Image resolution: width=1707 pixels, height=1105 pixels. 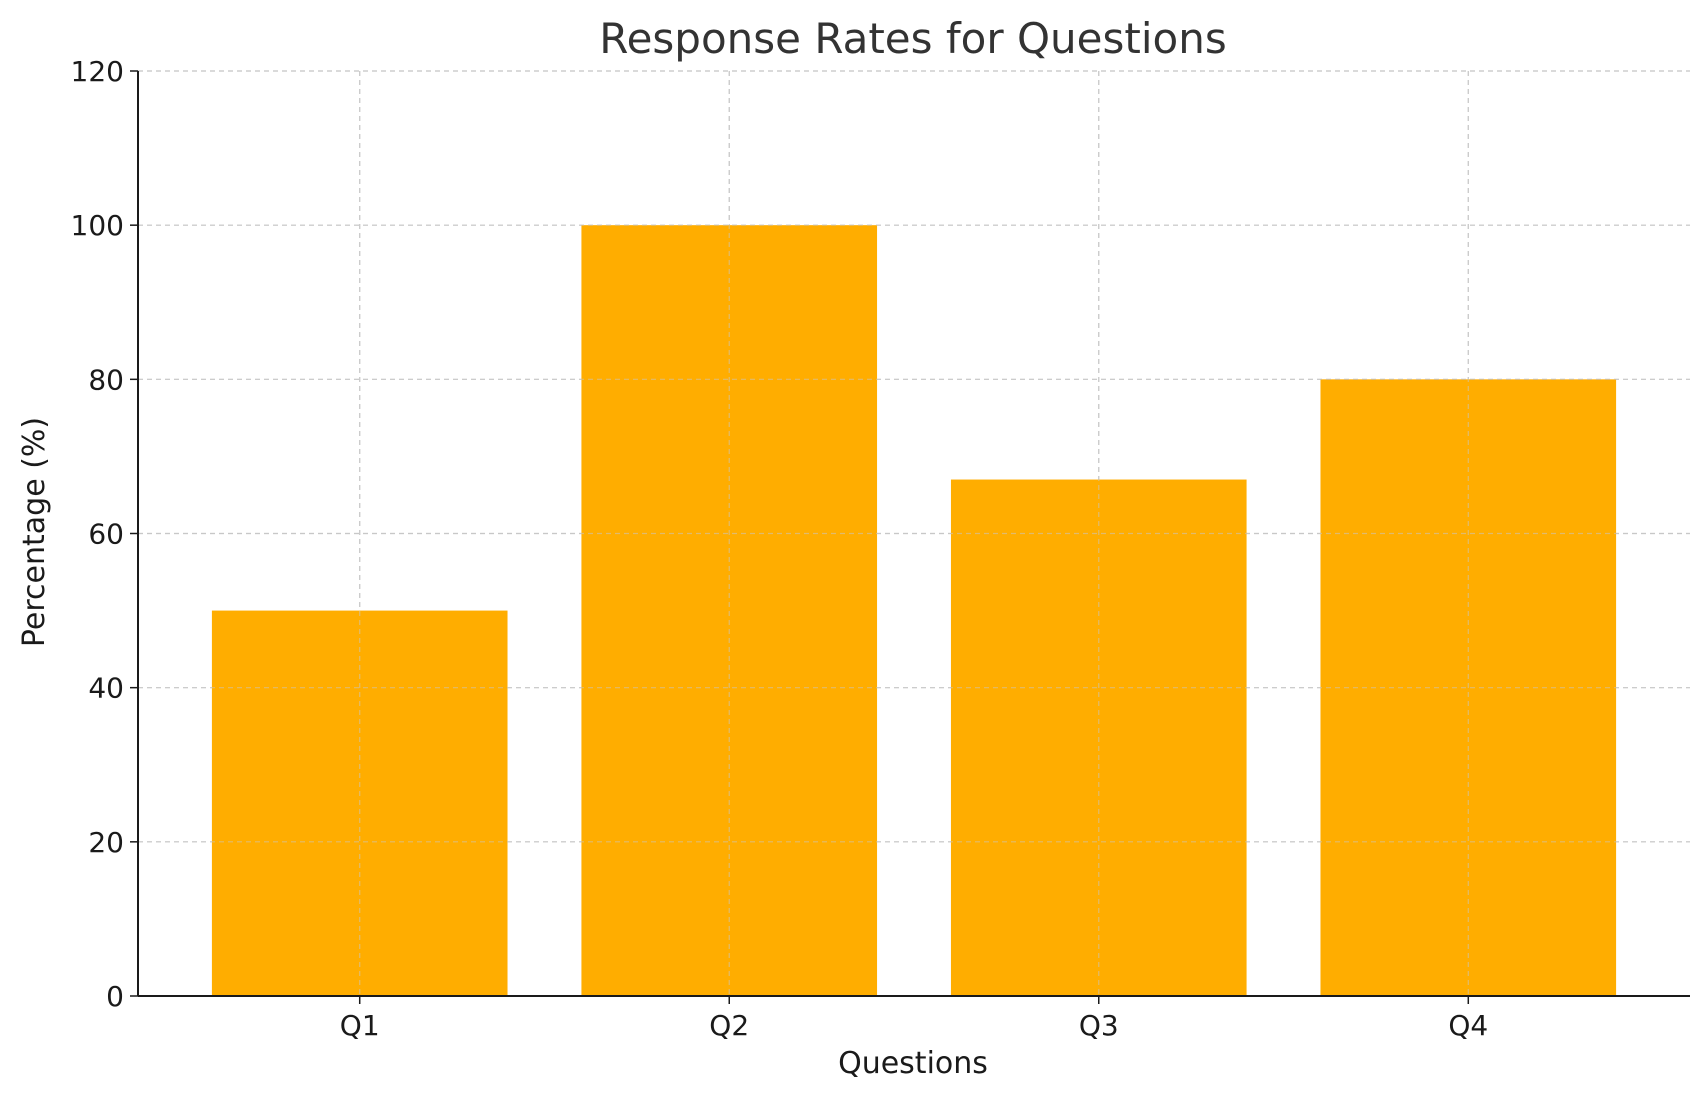 What do you see at coordinates (106, 688) in the screenshot?
I see `y-tick-label: 40` at bounding box center [106, 688].